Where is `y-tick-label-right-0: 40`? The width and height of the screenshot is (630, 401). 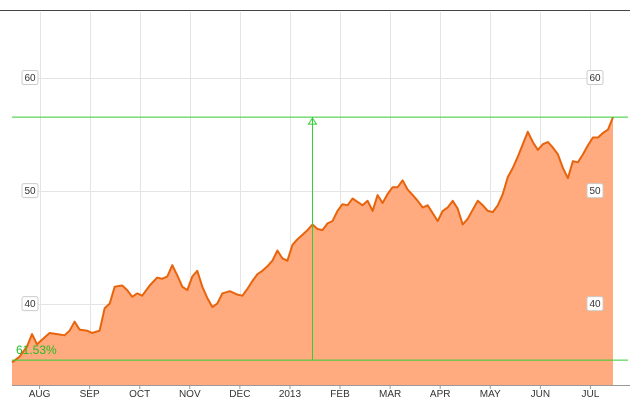 y-tick-label-right-0: 40 is located at coordinates (595, 304).